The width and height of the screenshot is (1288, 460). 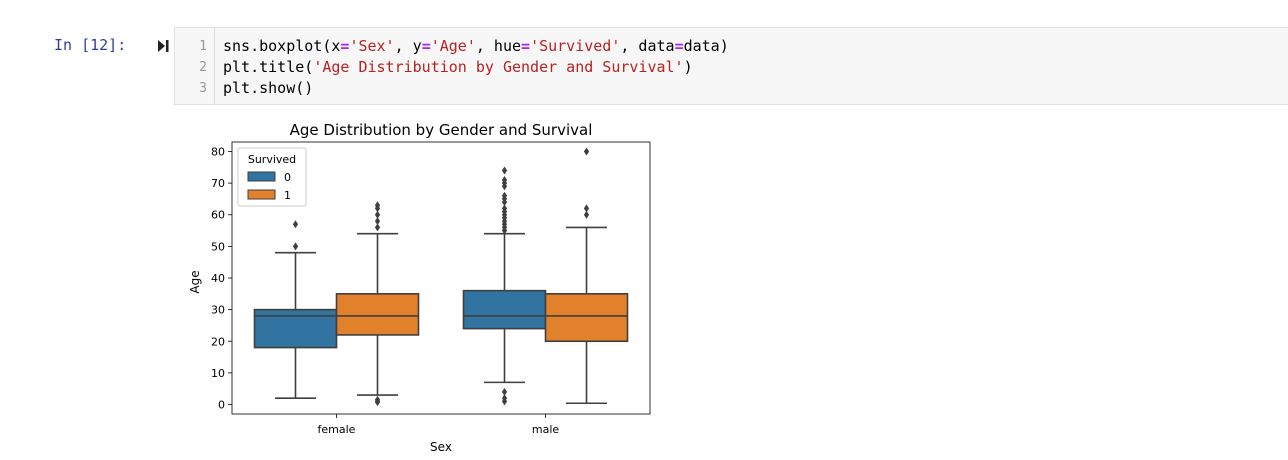 I want to click on line-number: 2, so click(x=203, y=67).